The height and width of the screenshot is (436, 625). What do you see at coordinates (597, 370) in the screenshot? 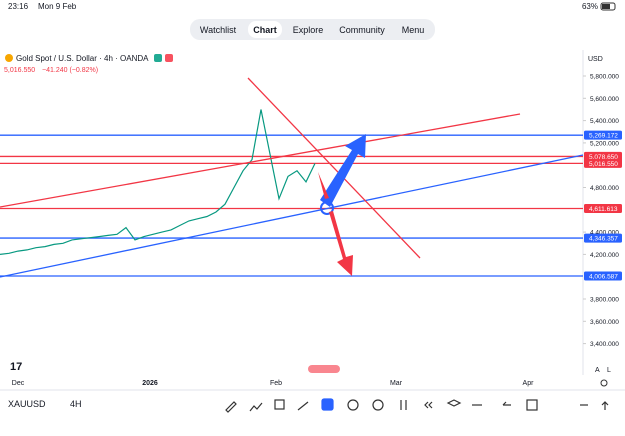
I see `axis-auto: A` at bounding box center [597, 370].